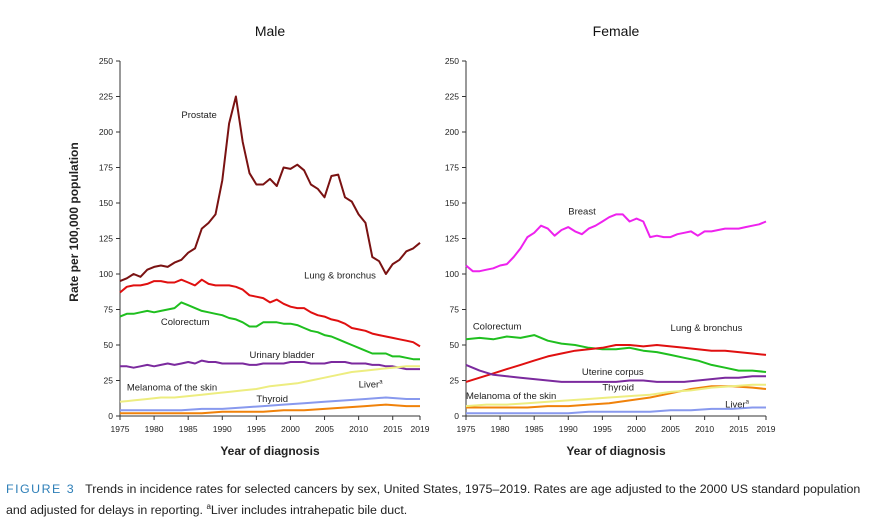 The image size is (885, 524). Describe the element at coordinates (185, 322) in the screenshot. I see `male-label-colorectum: Colorectum` at that location.